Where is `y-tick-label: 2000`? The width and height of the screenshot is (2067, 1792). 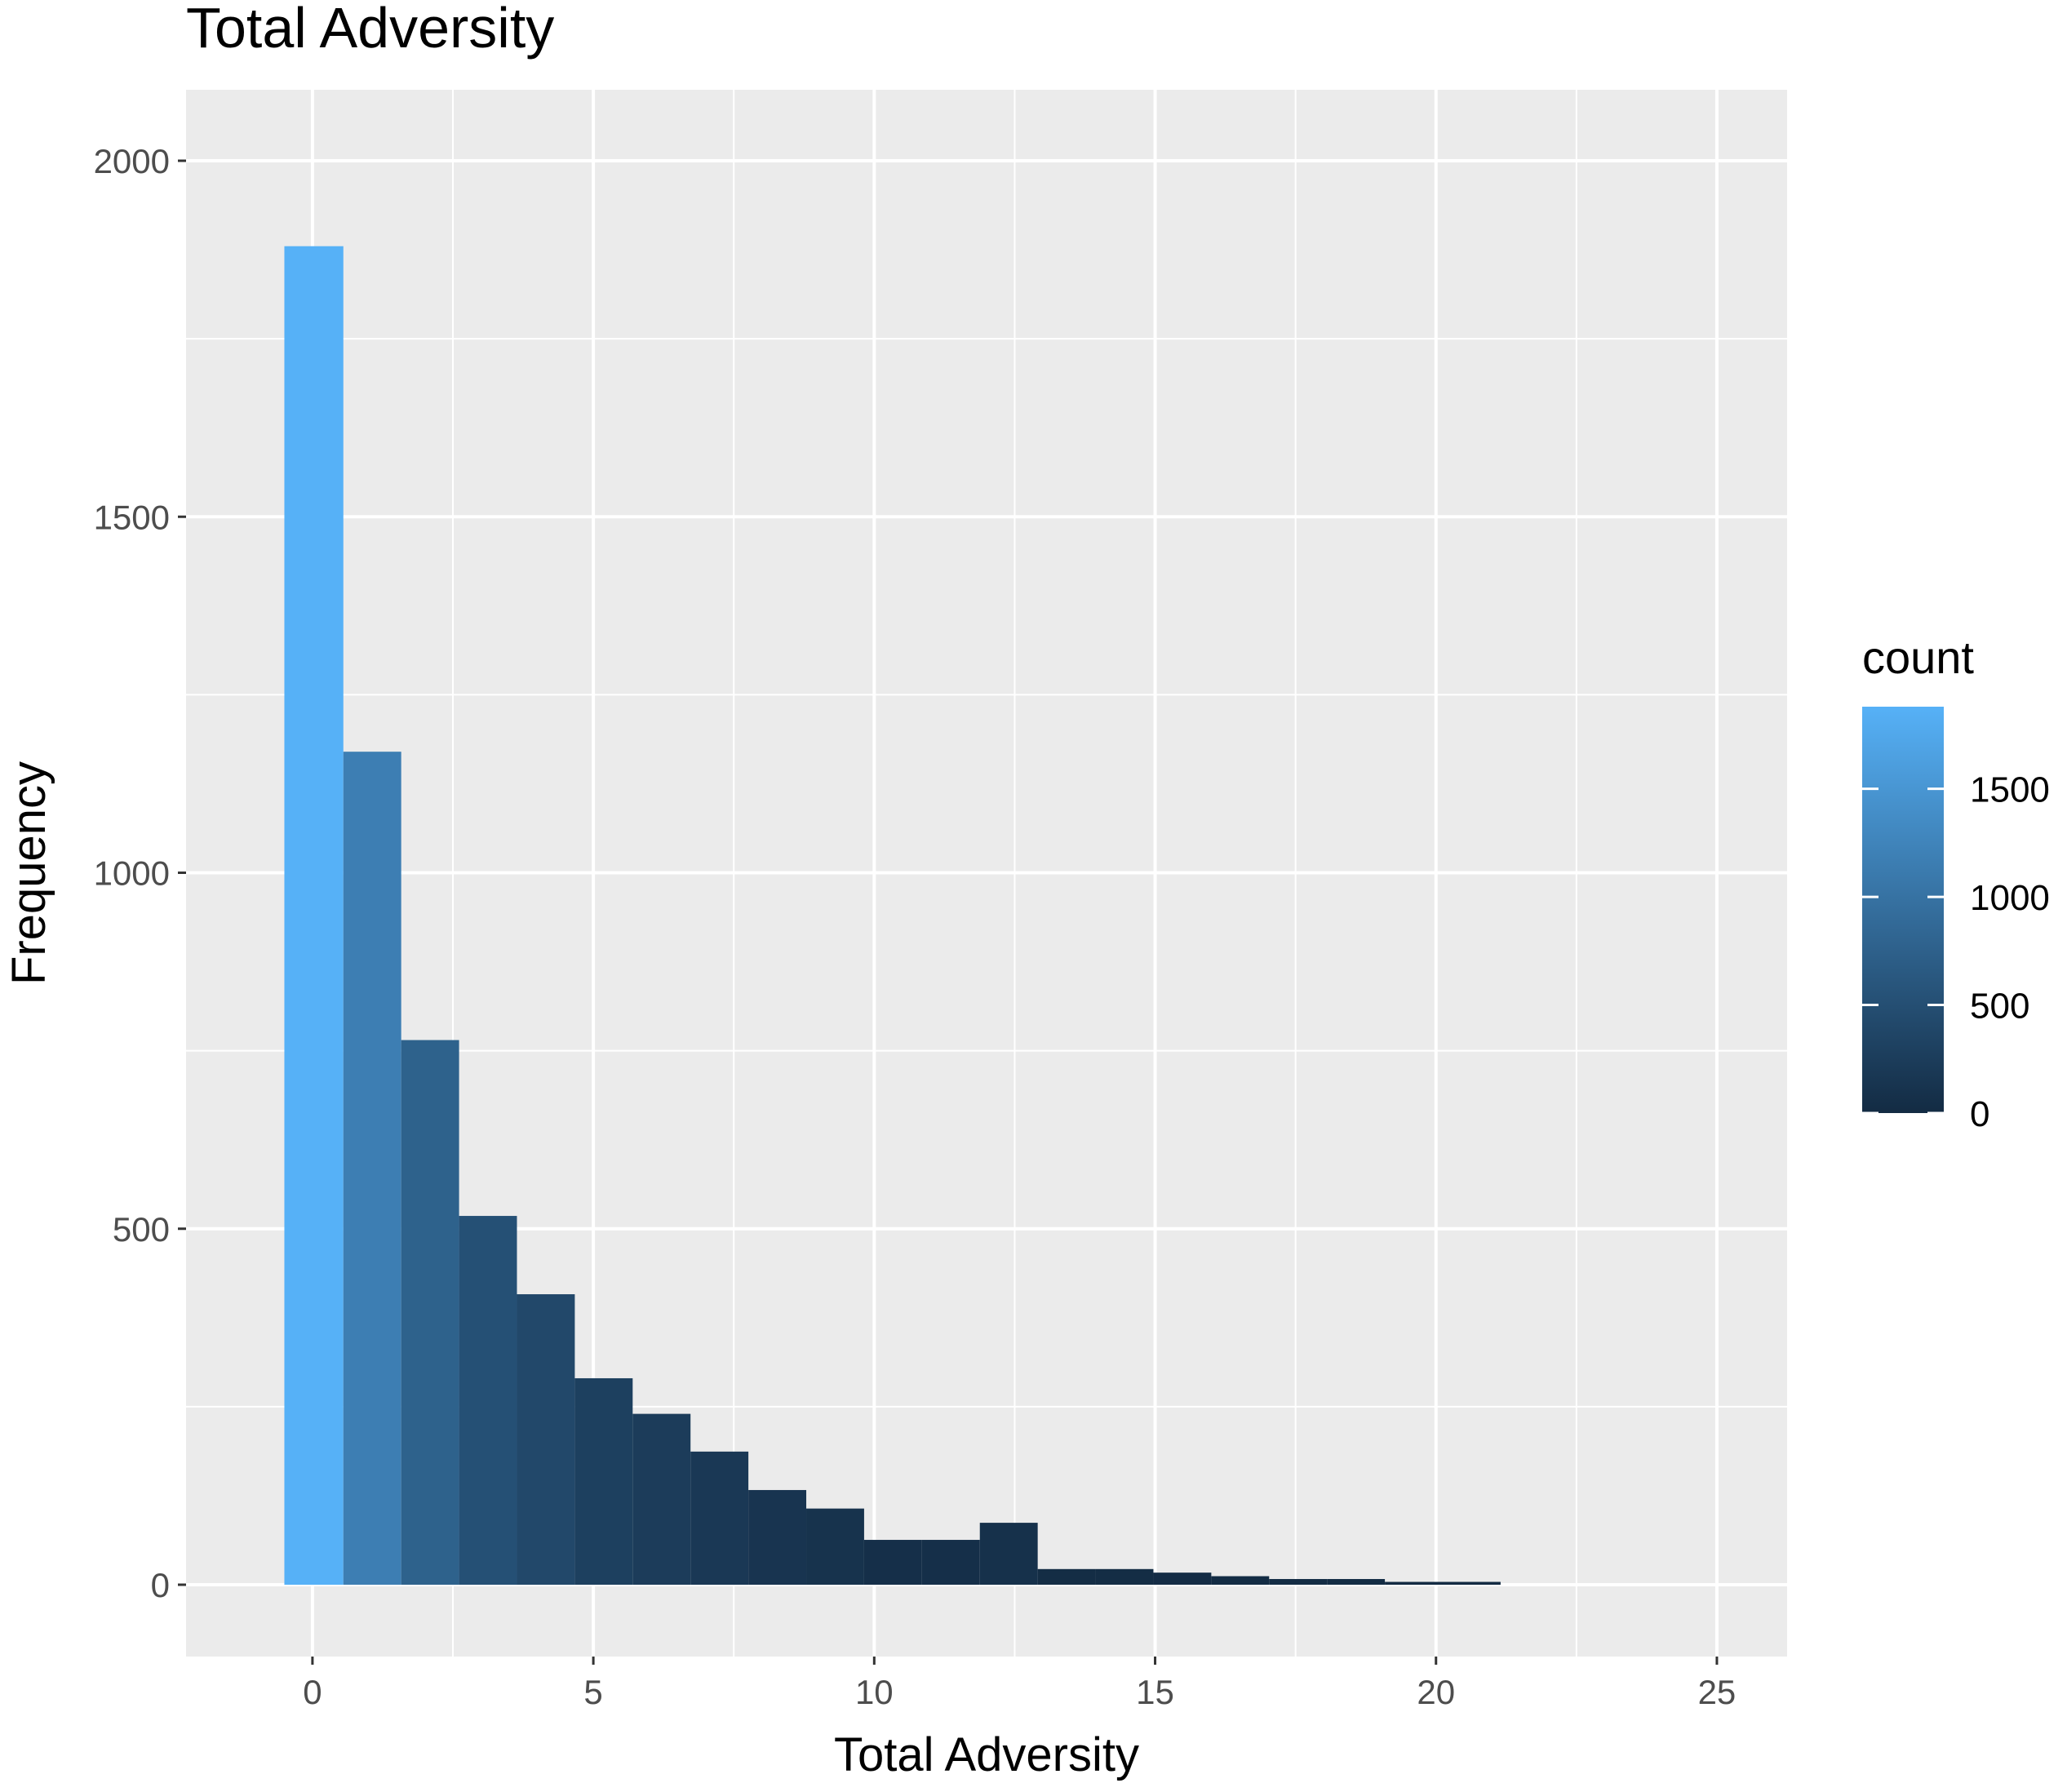 y-tick-label: 2000 is located at coordinates (132, 161).